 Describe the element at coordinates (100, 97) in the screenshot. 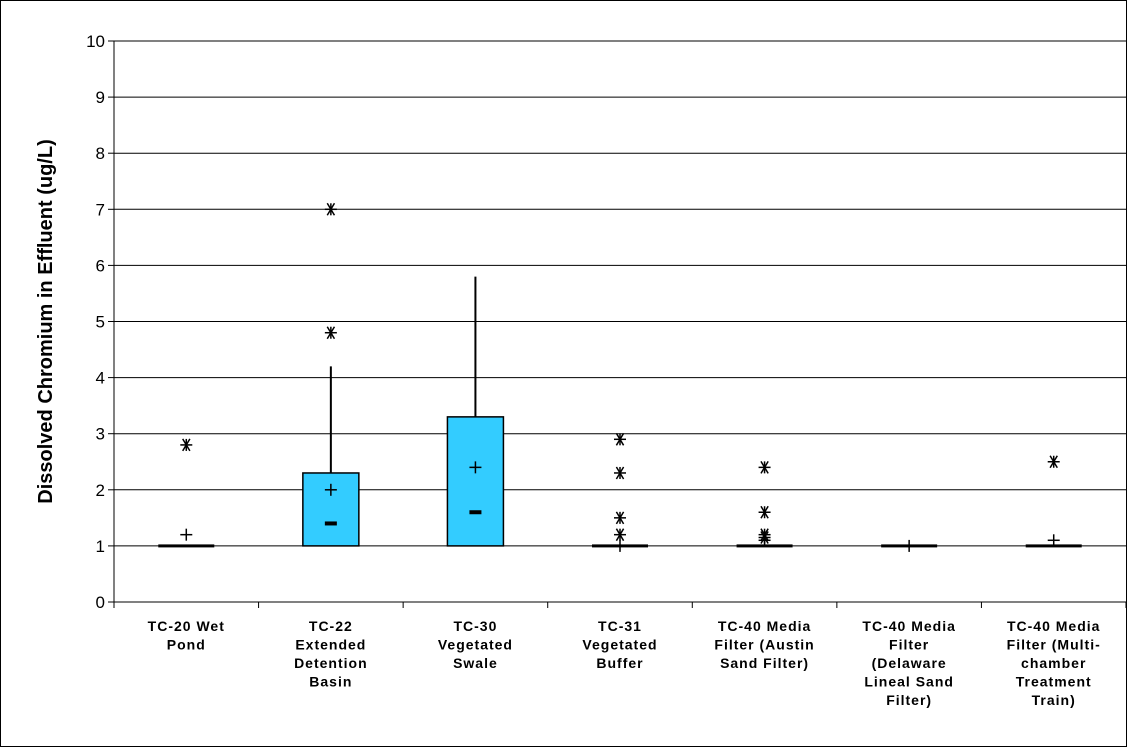

I see `y-tick-label: 9` at that location.